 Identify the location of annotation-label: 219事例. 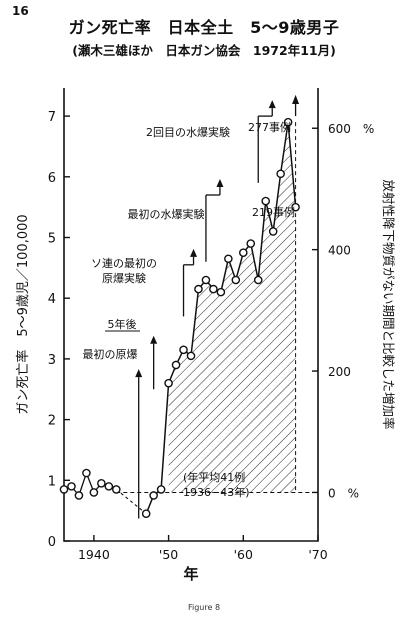
(273, 212).